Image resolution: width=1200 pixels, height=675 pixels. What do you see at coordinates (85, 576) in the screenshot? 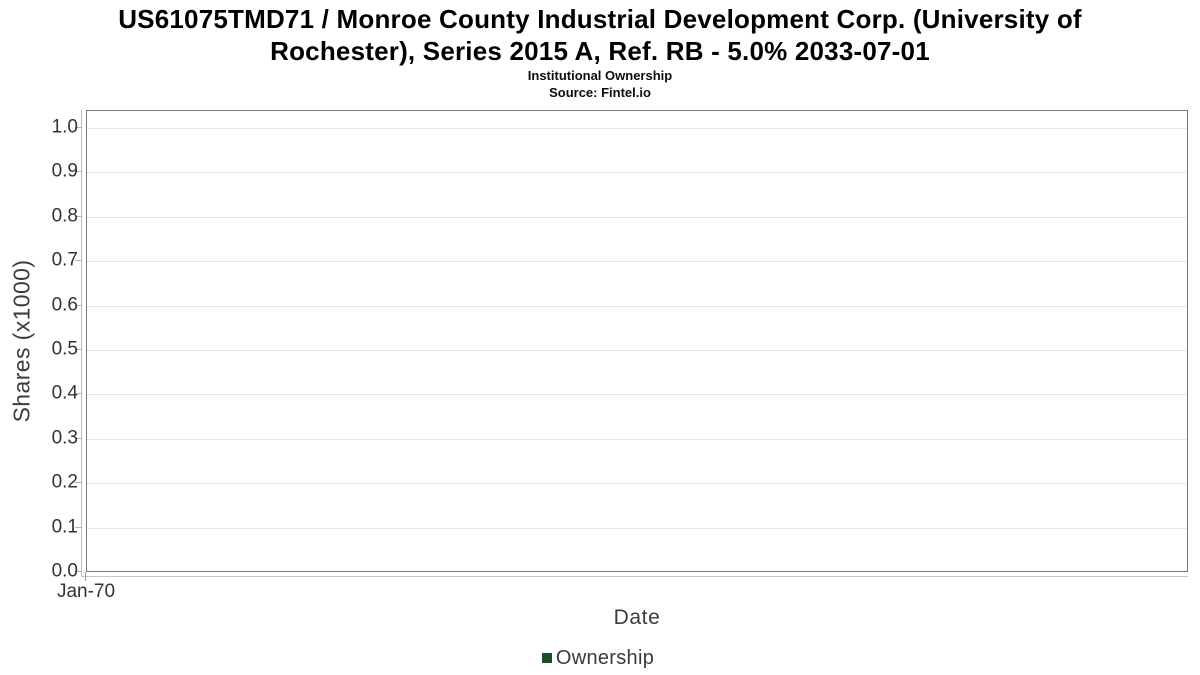
I see `x-tick-mark` at bounding box center [85, 576].